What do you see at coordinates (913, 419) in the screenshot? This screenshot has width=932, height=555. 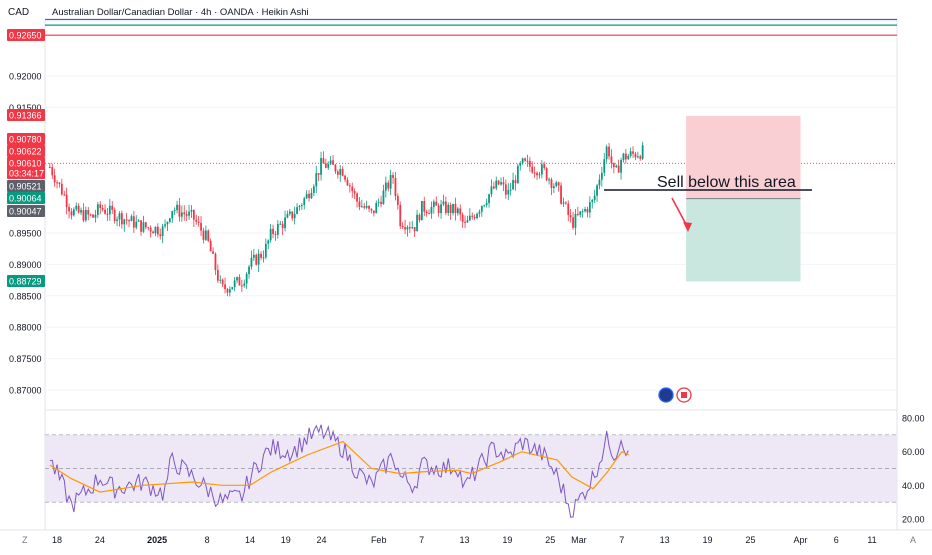 I see `rsi-tick-label: 80.00` at bounding box center [913, 419].